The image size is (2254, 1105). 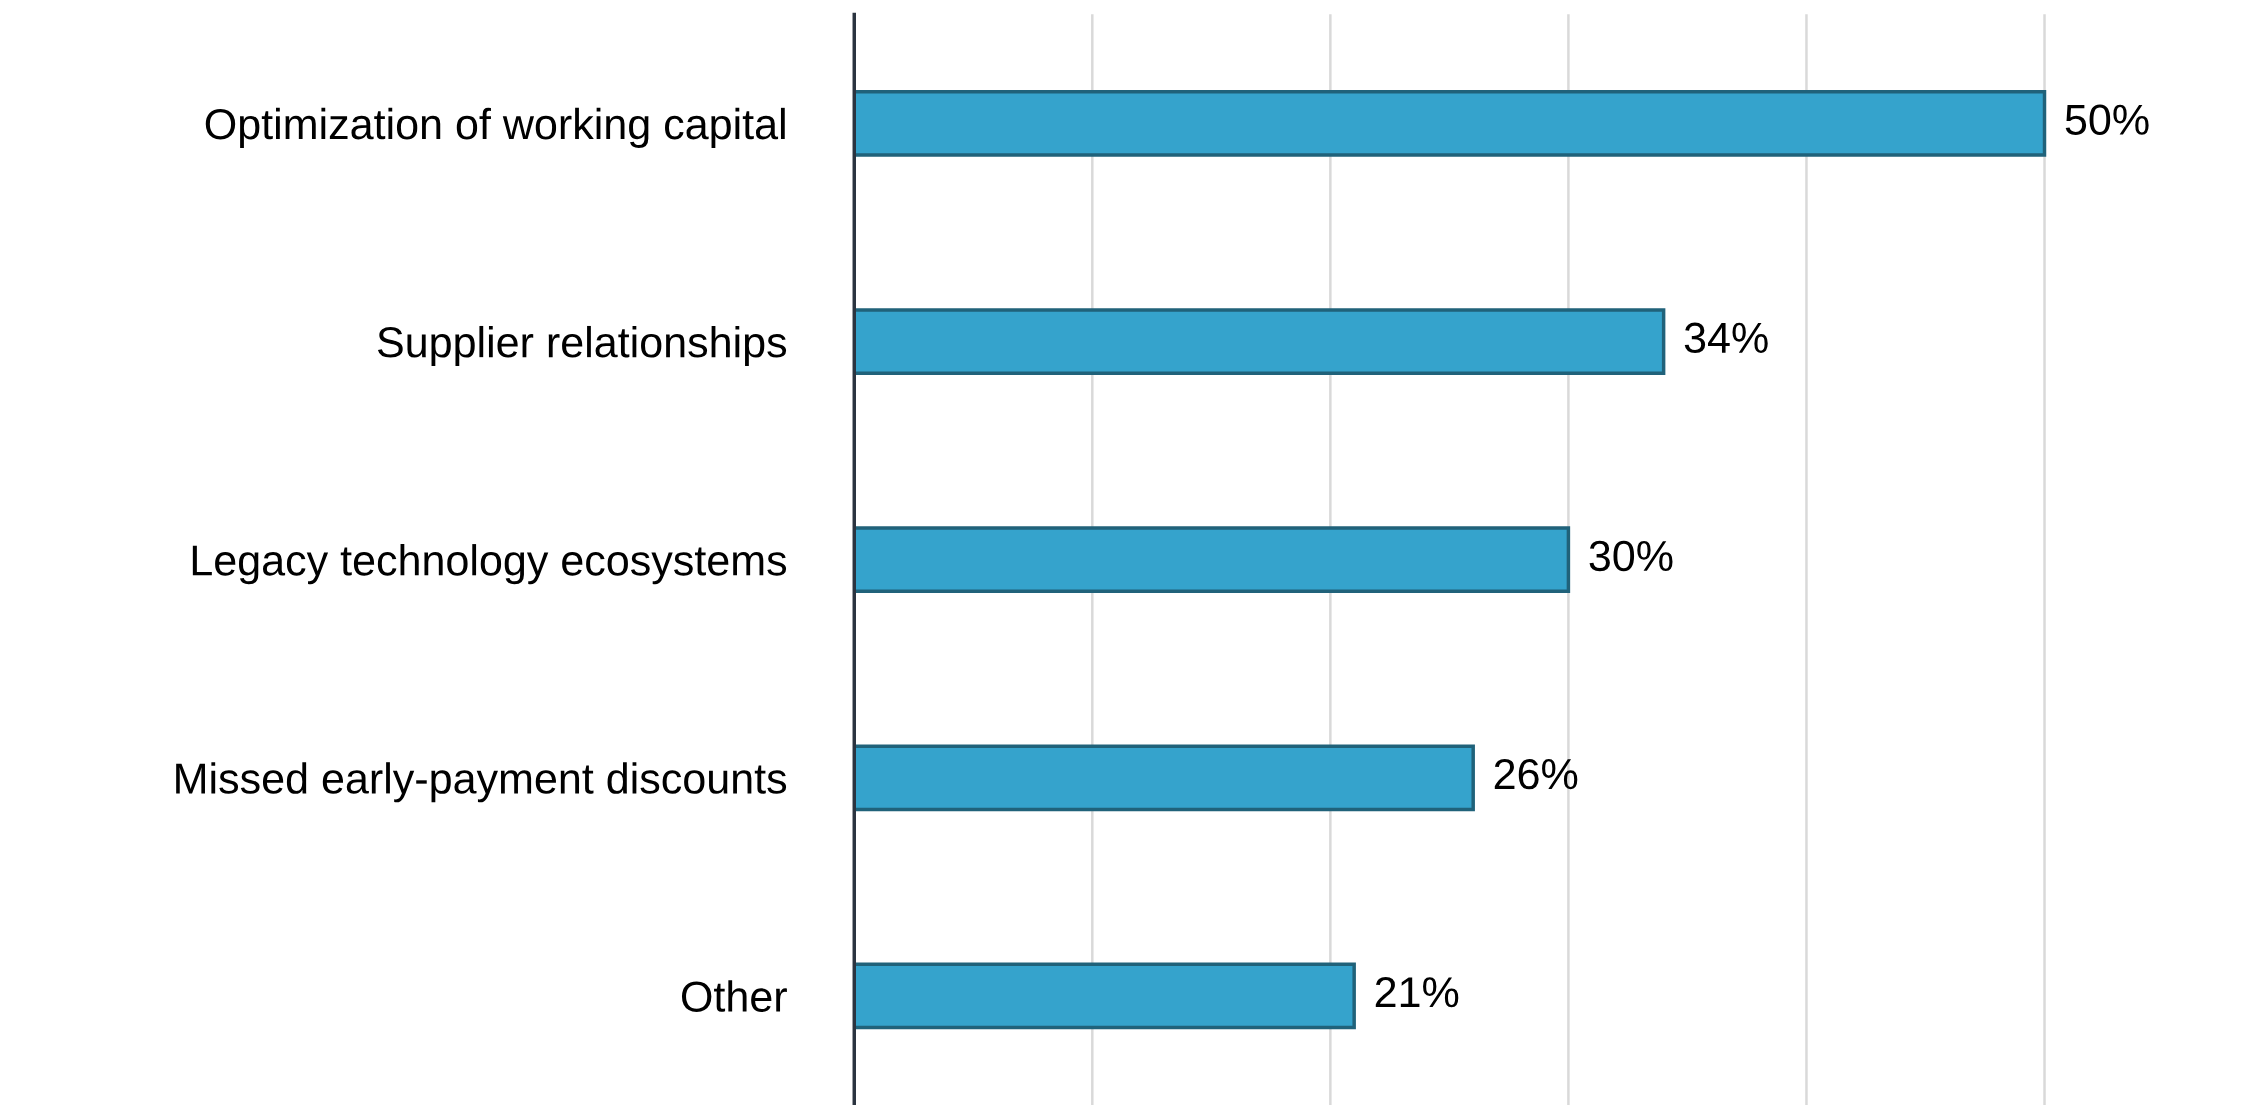 What do you see at coordinates (495, 127) in the screenshot?
I see `y-tick-label: Optimization of working capital` at bounding box center [495, 127].